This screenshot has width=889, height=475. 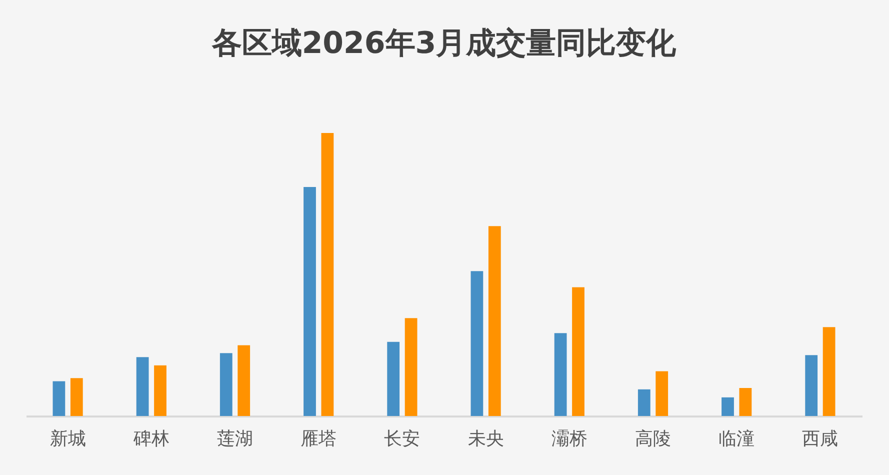 What do you see at coordinates (444, 43) in the screenshot?
I see `chart-title: 各区域2026年3月成交量同比变化` at bounding box center [444, 43].